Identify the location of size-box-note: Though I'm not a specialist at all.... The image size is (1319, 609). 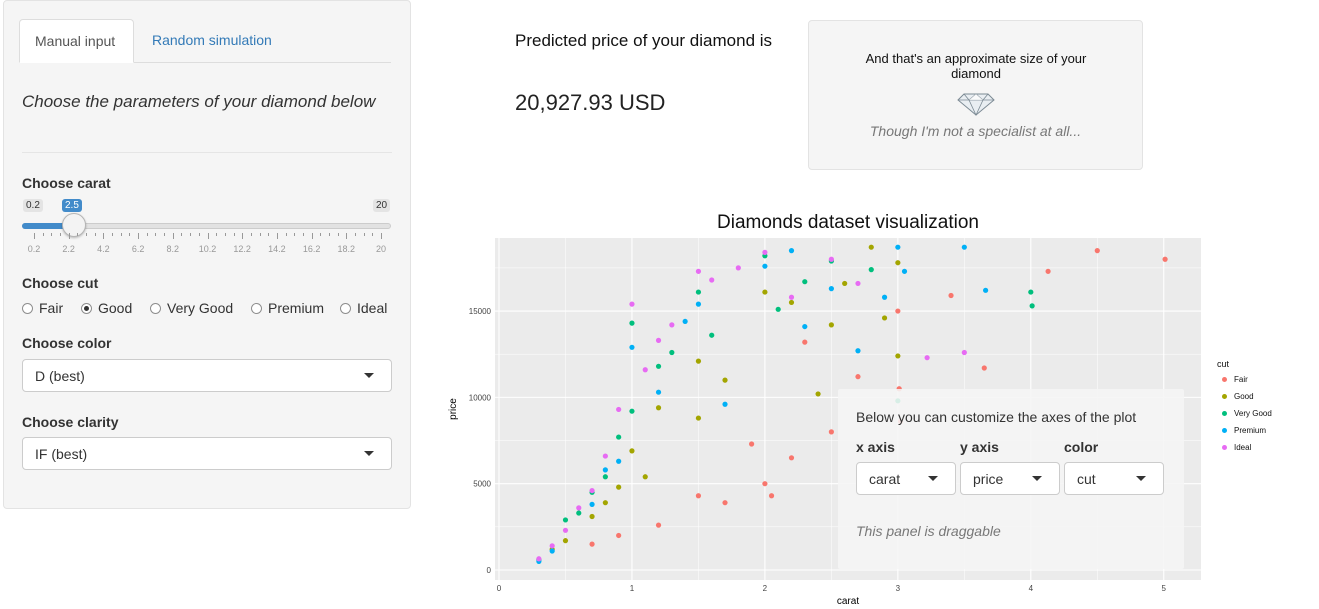
(975, 131).